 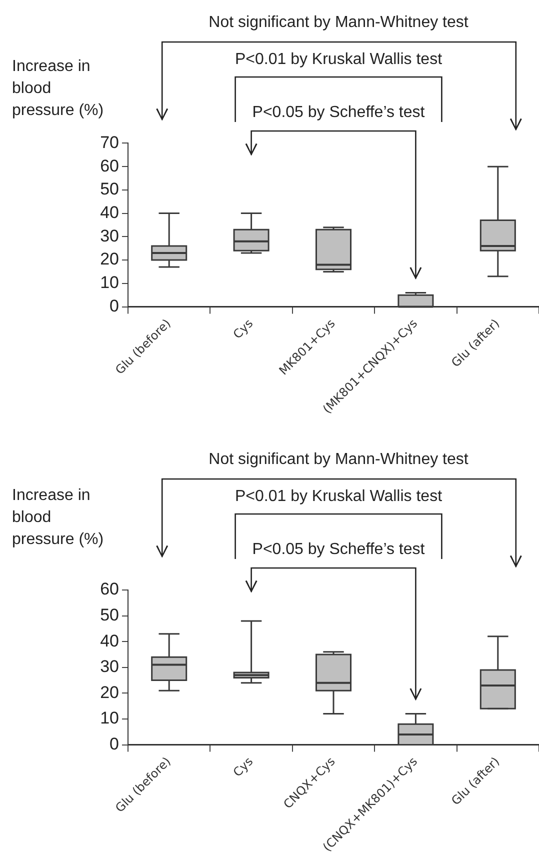 What do you see at coordinates (109, 142) in the screenshot?
I see `y-tick-label: 70` at bounding box center [109, 142].